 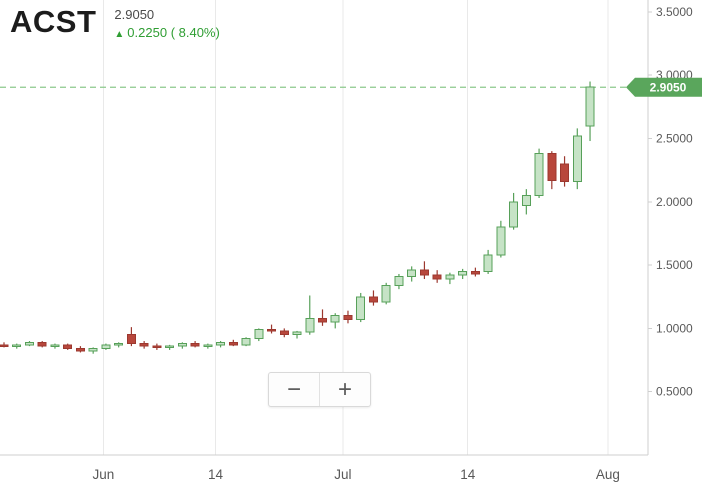 What do you see at coordinates (294, 389) in the screenshot?
I see `zoom-out-button: −` at bounding box center [294, 389].